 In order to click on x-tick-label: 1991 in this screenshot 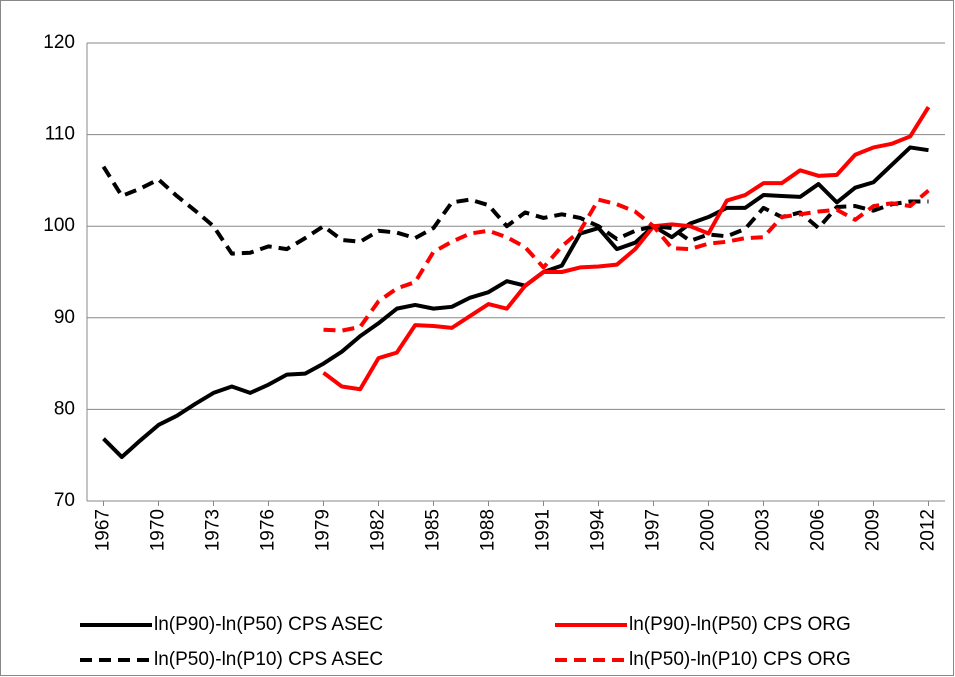, I will do `click(543, 530)`.